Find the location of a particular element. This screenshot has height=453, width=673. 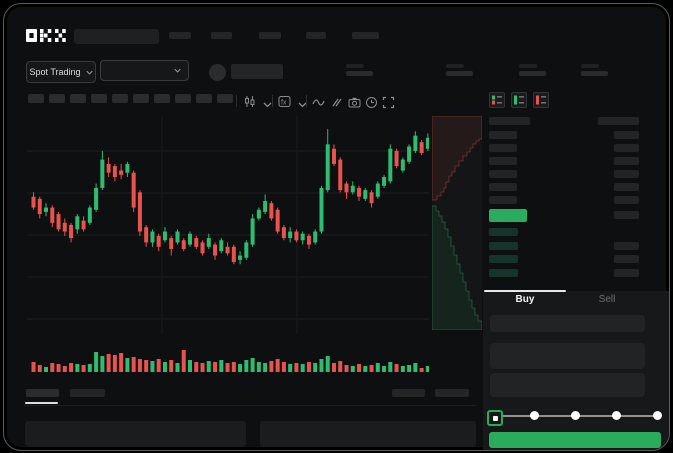

tab-sell: Sell is located at coordinates (607, 299).